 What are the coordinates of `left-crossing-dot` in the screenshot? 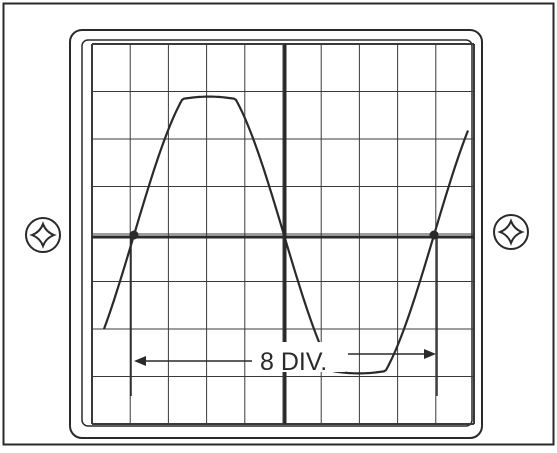 It's located at (134, 235).